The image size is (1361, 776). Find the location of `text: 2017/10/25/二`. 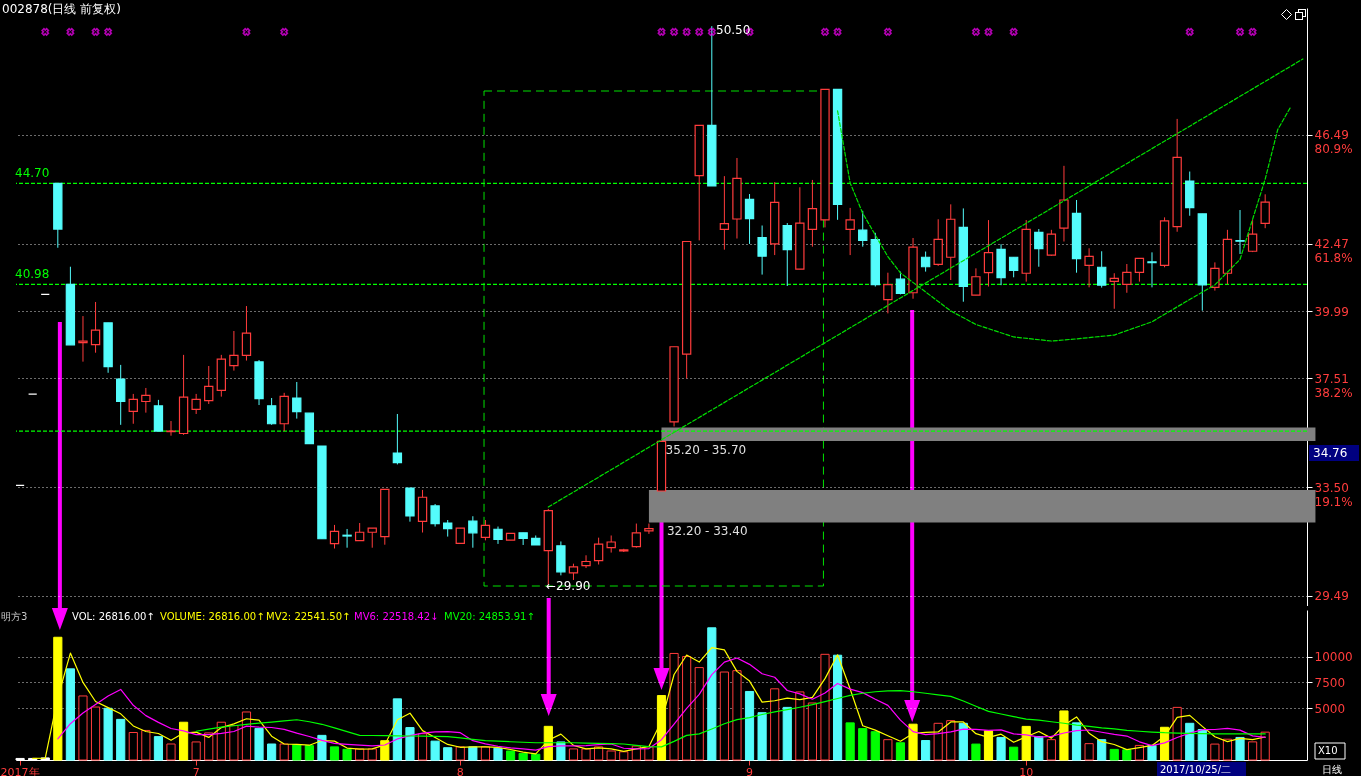

text: 2017/10/25/二 is located at coordinates (1196, 769).